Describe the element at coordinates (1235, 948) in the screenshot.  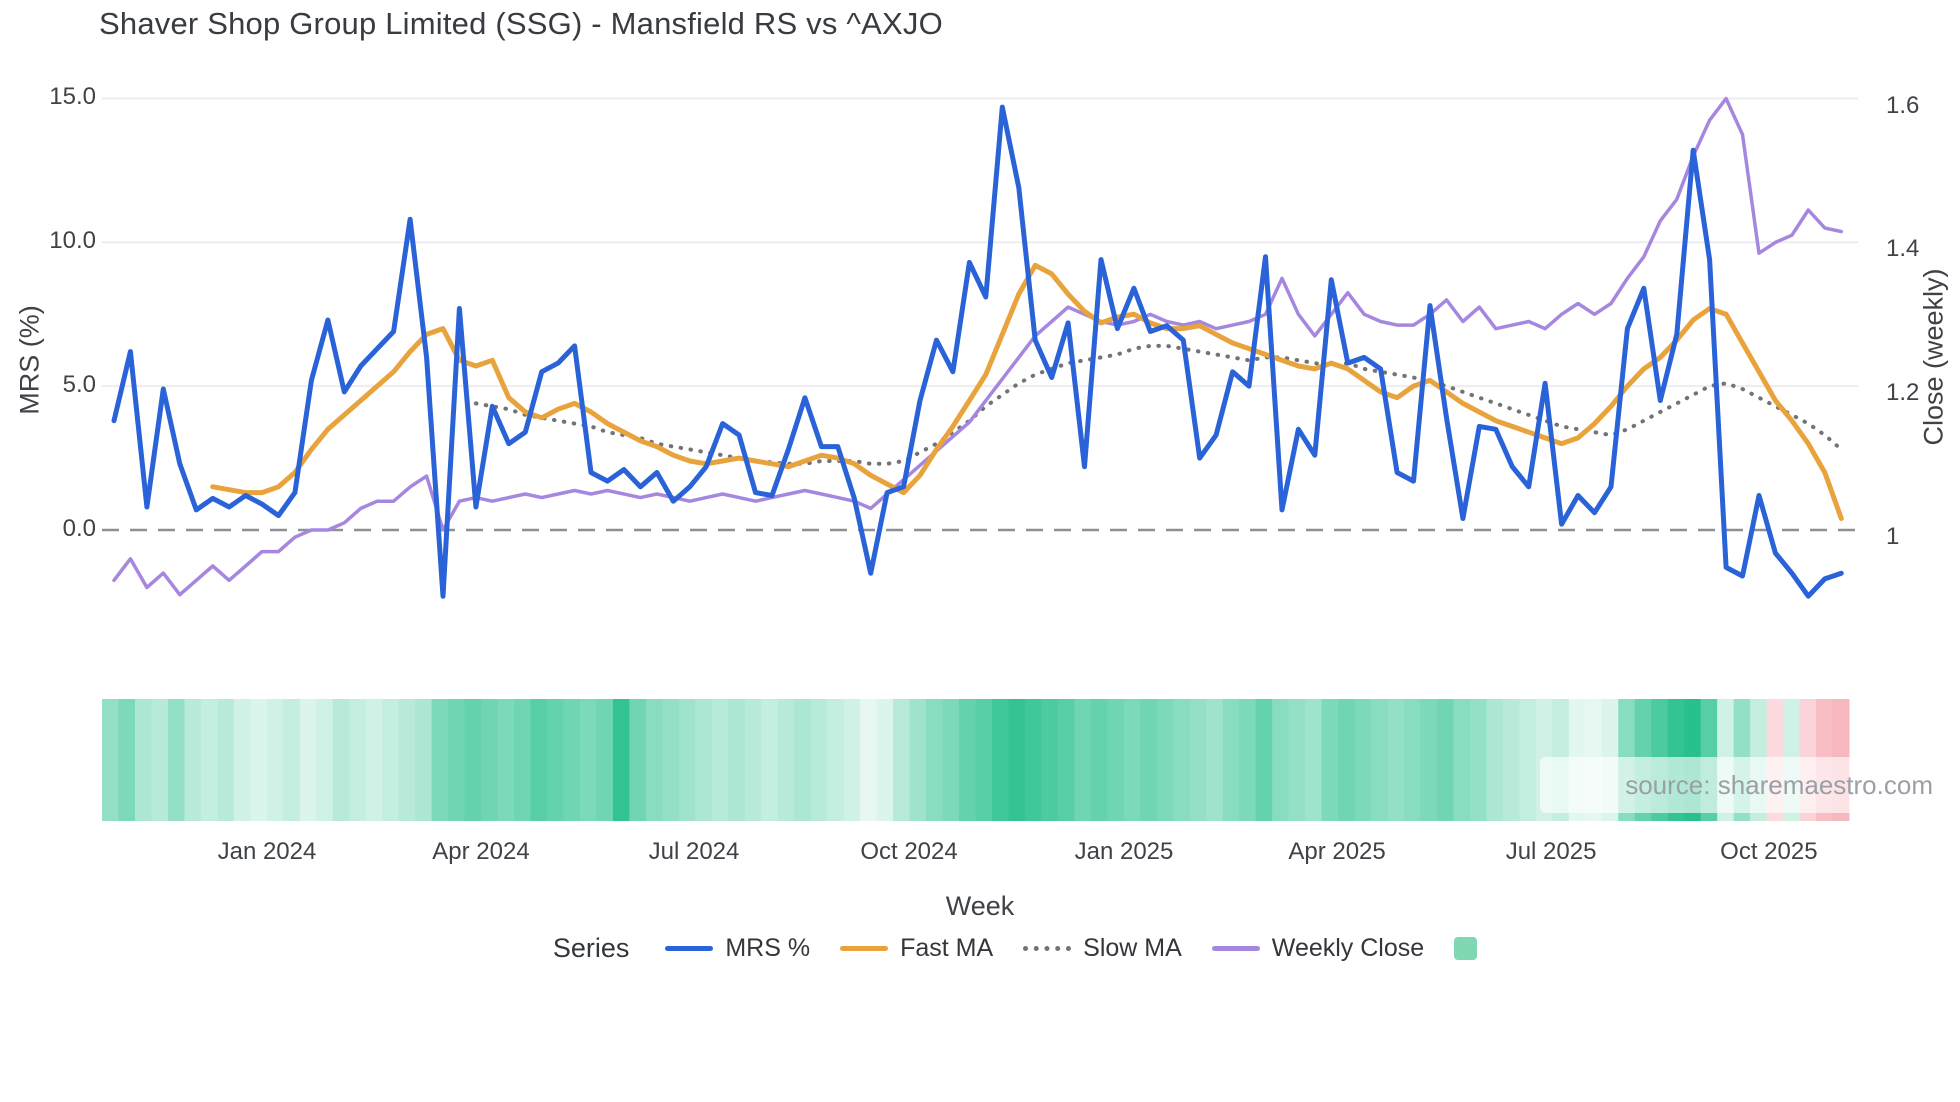
I see `legend-swatch-line` at that location.